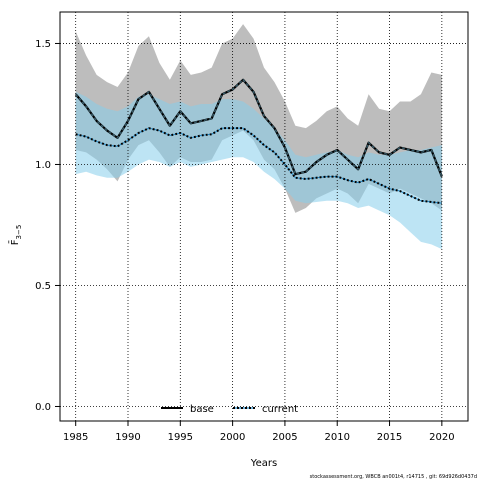 This screenshot has width=480, height=480. Describe the element at coordinates (259, 432) in the screenshot. I see `x-axis: 1985 1990 1995 2000 2005 2010 2015 2020` at that location.